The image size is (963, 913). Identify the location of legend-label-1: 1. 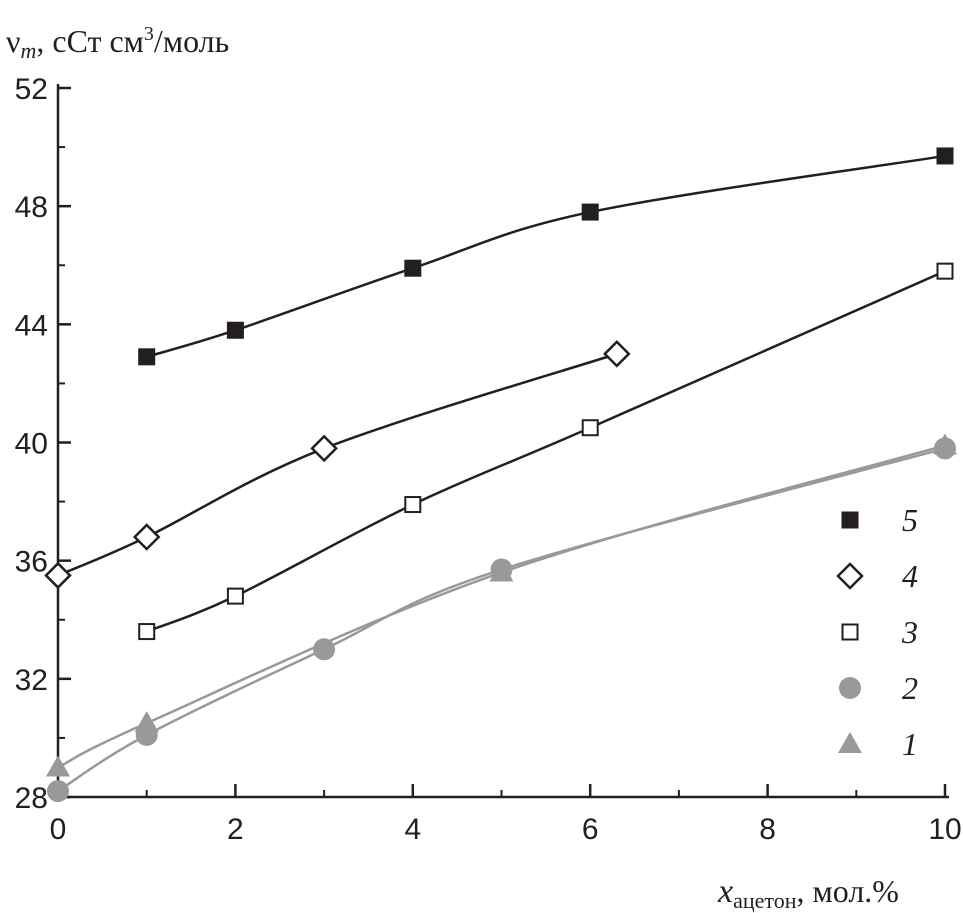
(910, 744).